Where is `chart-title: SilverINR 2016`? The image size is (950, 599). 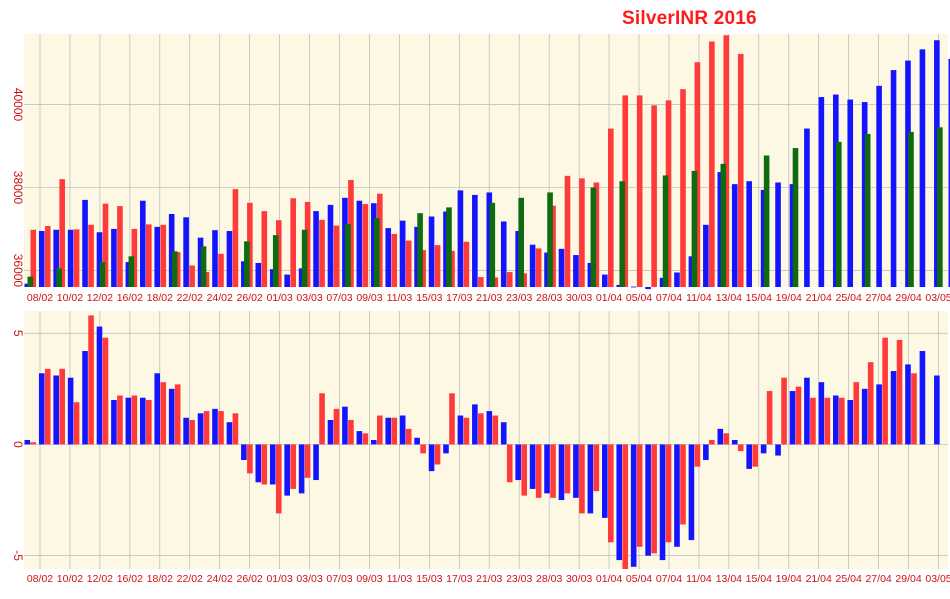 chart-title: SilverINR 2016 is located at coordinates (689, 19).